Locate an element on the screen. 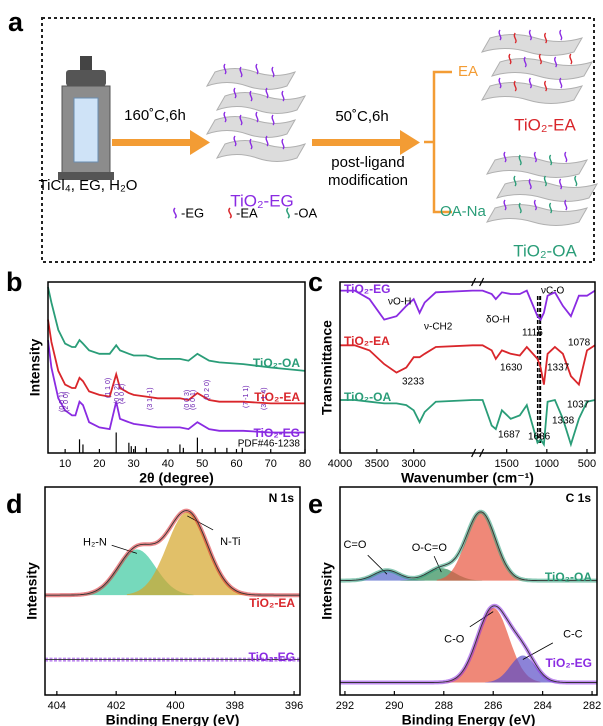 The height and width of the screenshot is (726, 603). peak-label: O-C=O is located at coordinates (430, 548).